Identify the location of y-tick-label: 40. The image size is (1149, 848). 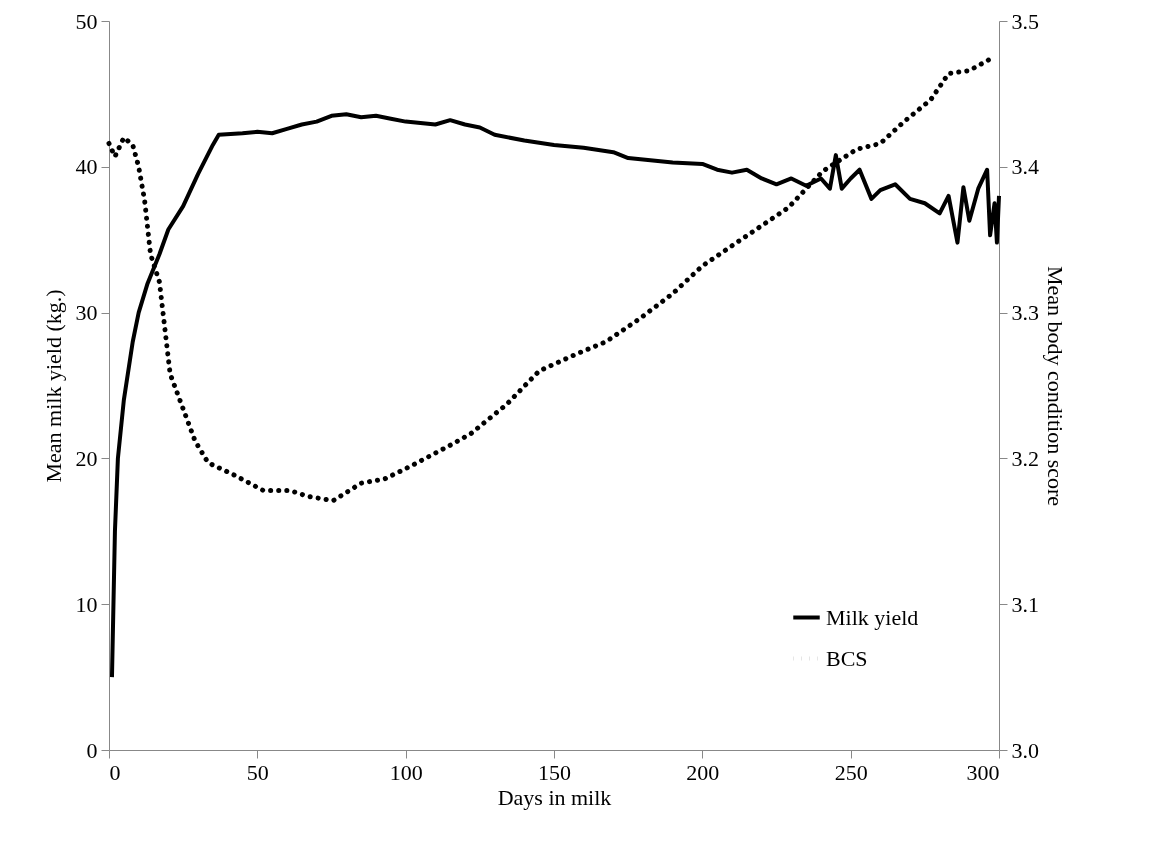
(86, 167).